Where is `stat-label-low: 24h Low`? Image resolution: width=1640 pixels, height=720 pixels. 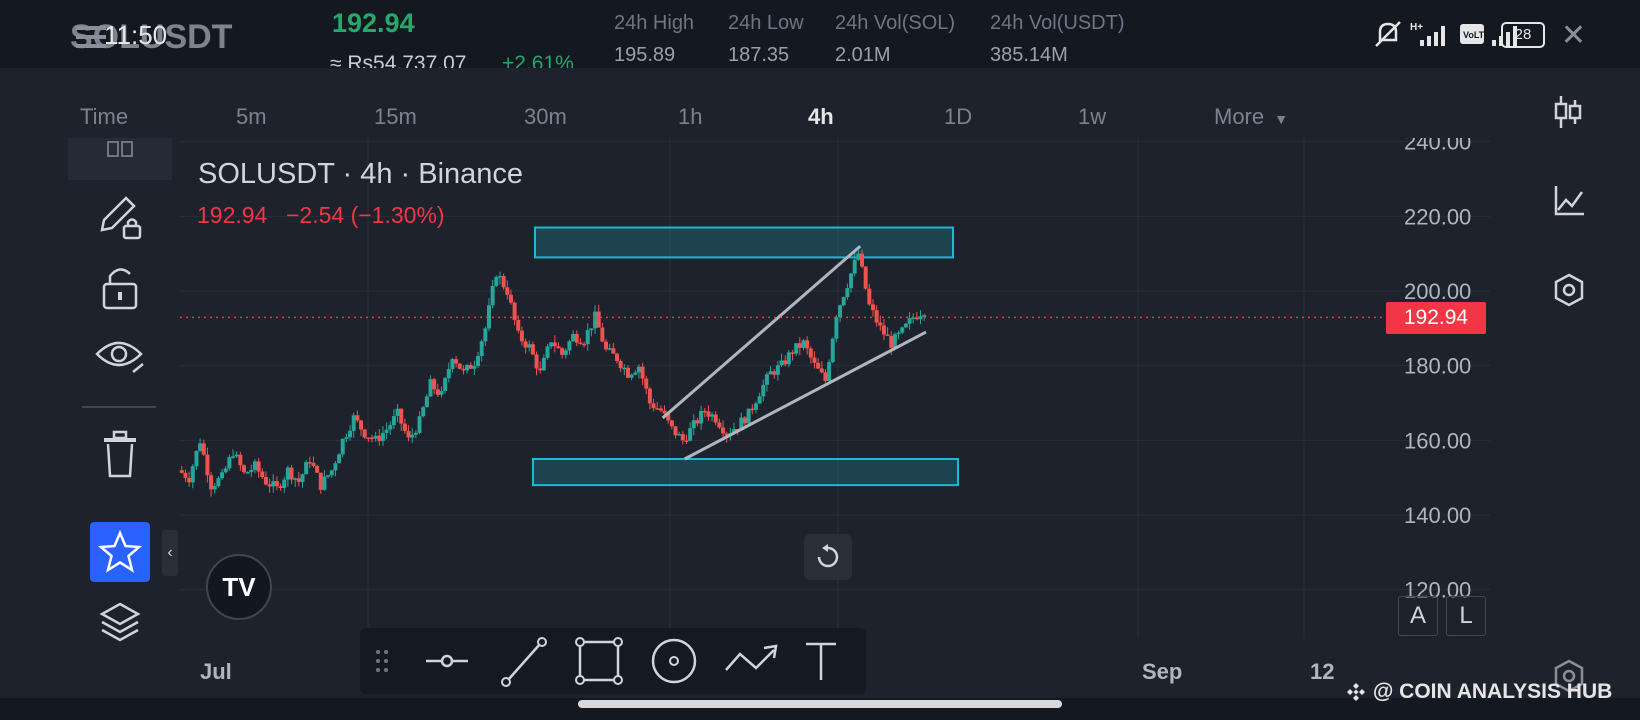 stat-label-low: 24h Low is located at coordinates (766, 23).